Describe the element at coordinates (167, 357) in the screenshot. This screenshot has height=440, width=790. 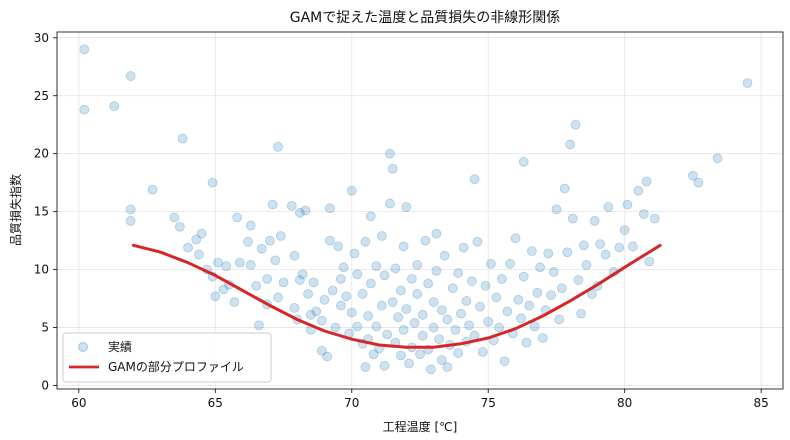
I see `legend: 実績 GAMの部分プロファイル` at that location.